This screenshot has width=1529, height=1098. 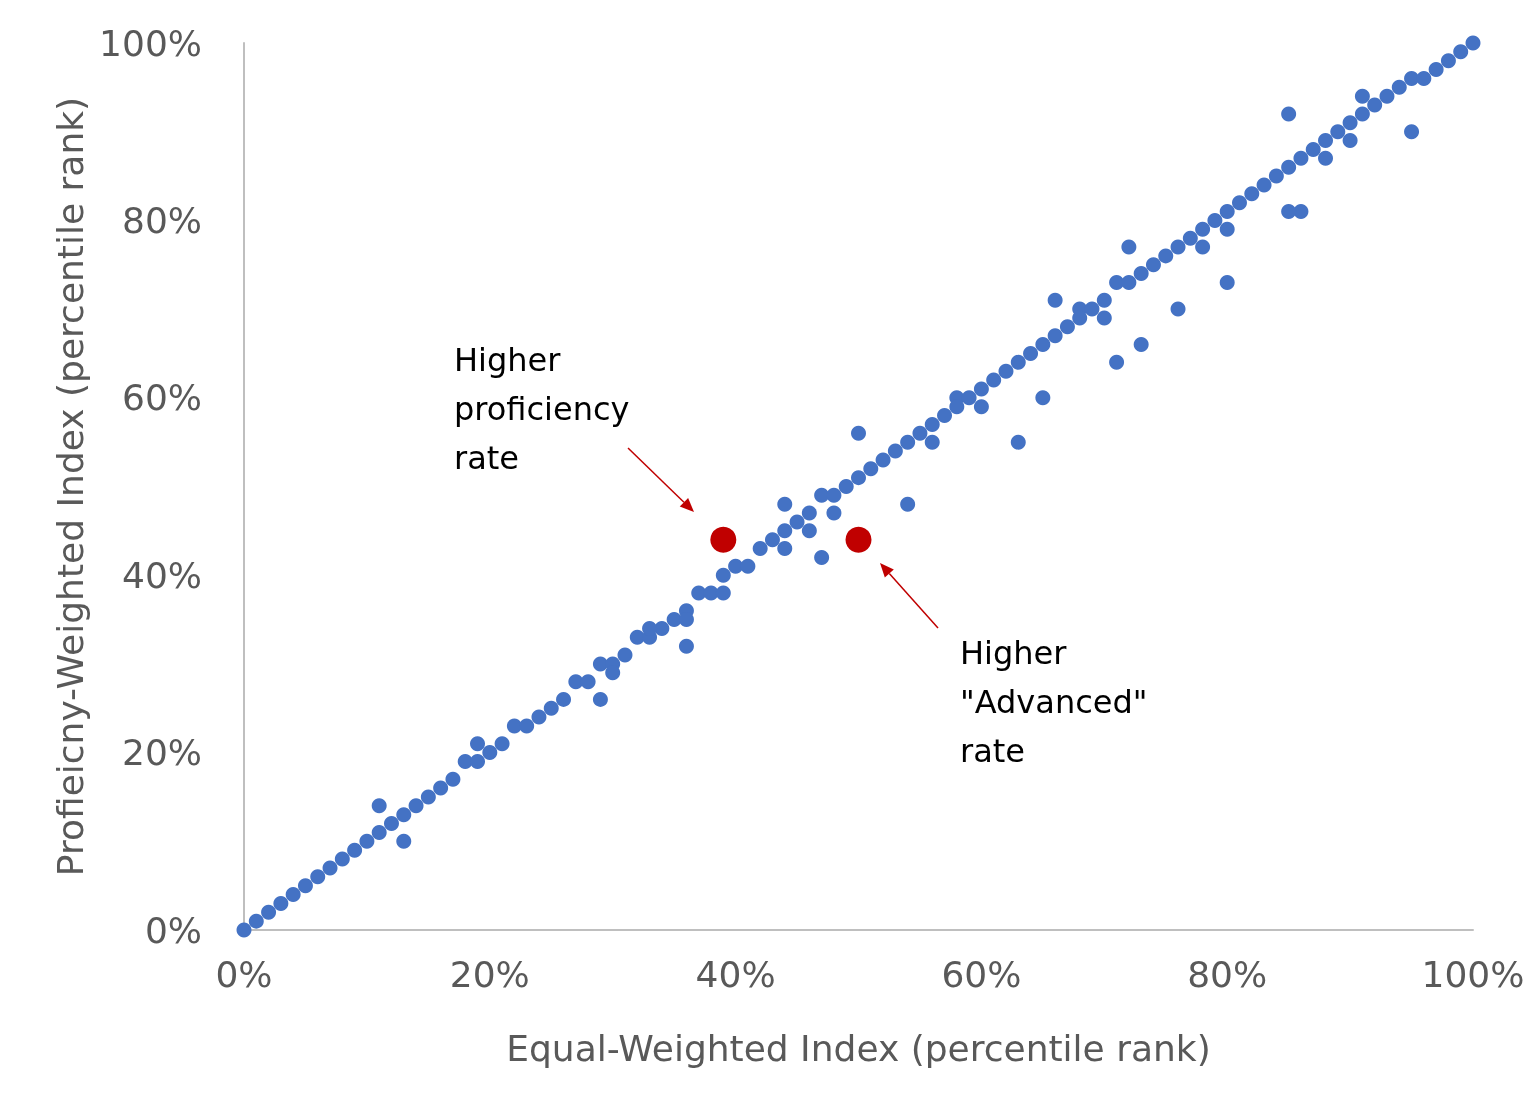 What do you see at coordinates (981, 974) in the screenshot?
I see `x-tick-label: 60%` at bounding box center [981, 974].